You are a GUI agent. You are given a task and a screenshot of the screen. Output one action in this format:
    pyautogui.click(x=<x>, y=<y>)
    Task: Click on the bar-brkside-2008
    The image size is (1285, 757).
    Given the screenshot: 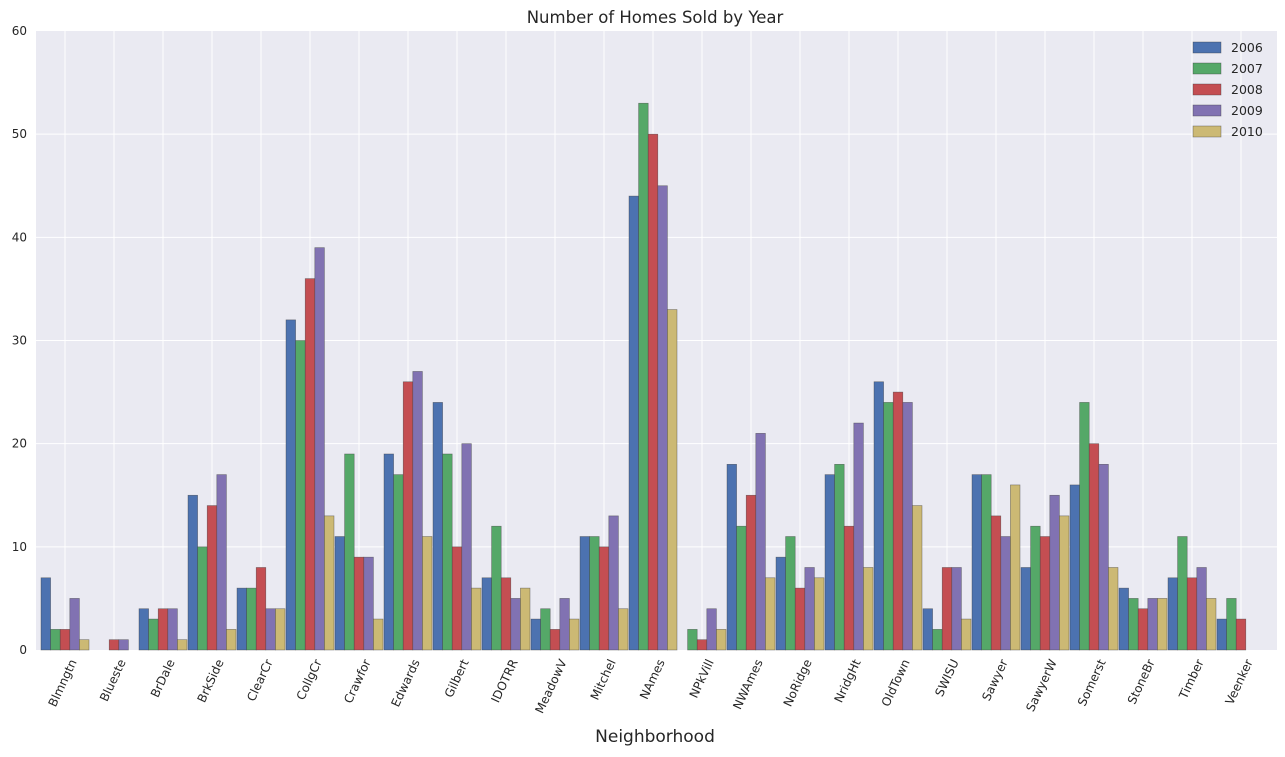 What is the action you would take?
    pyautogui.click(x=212, y=578)
    